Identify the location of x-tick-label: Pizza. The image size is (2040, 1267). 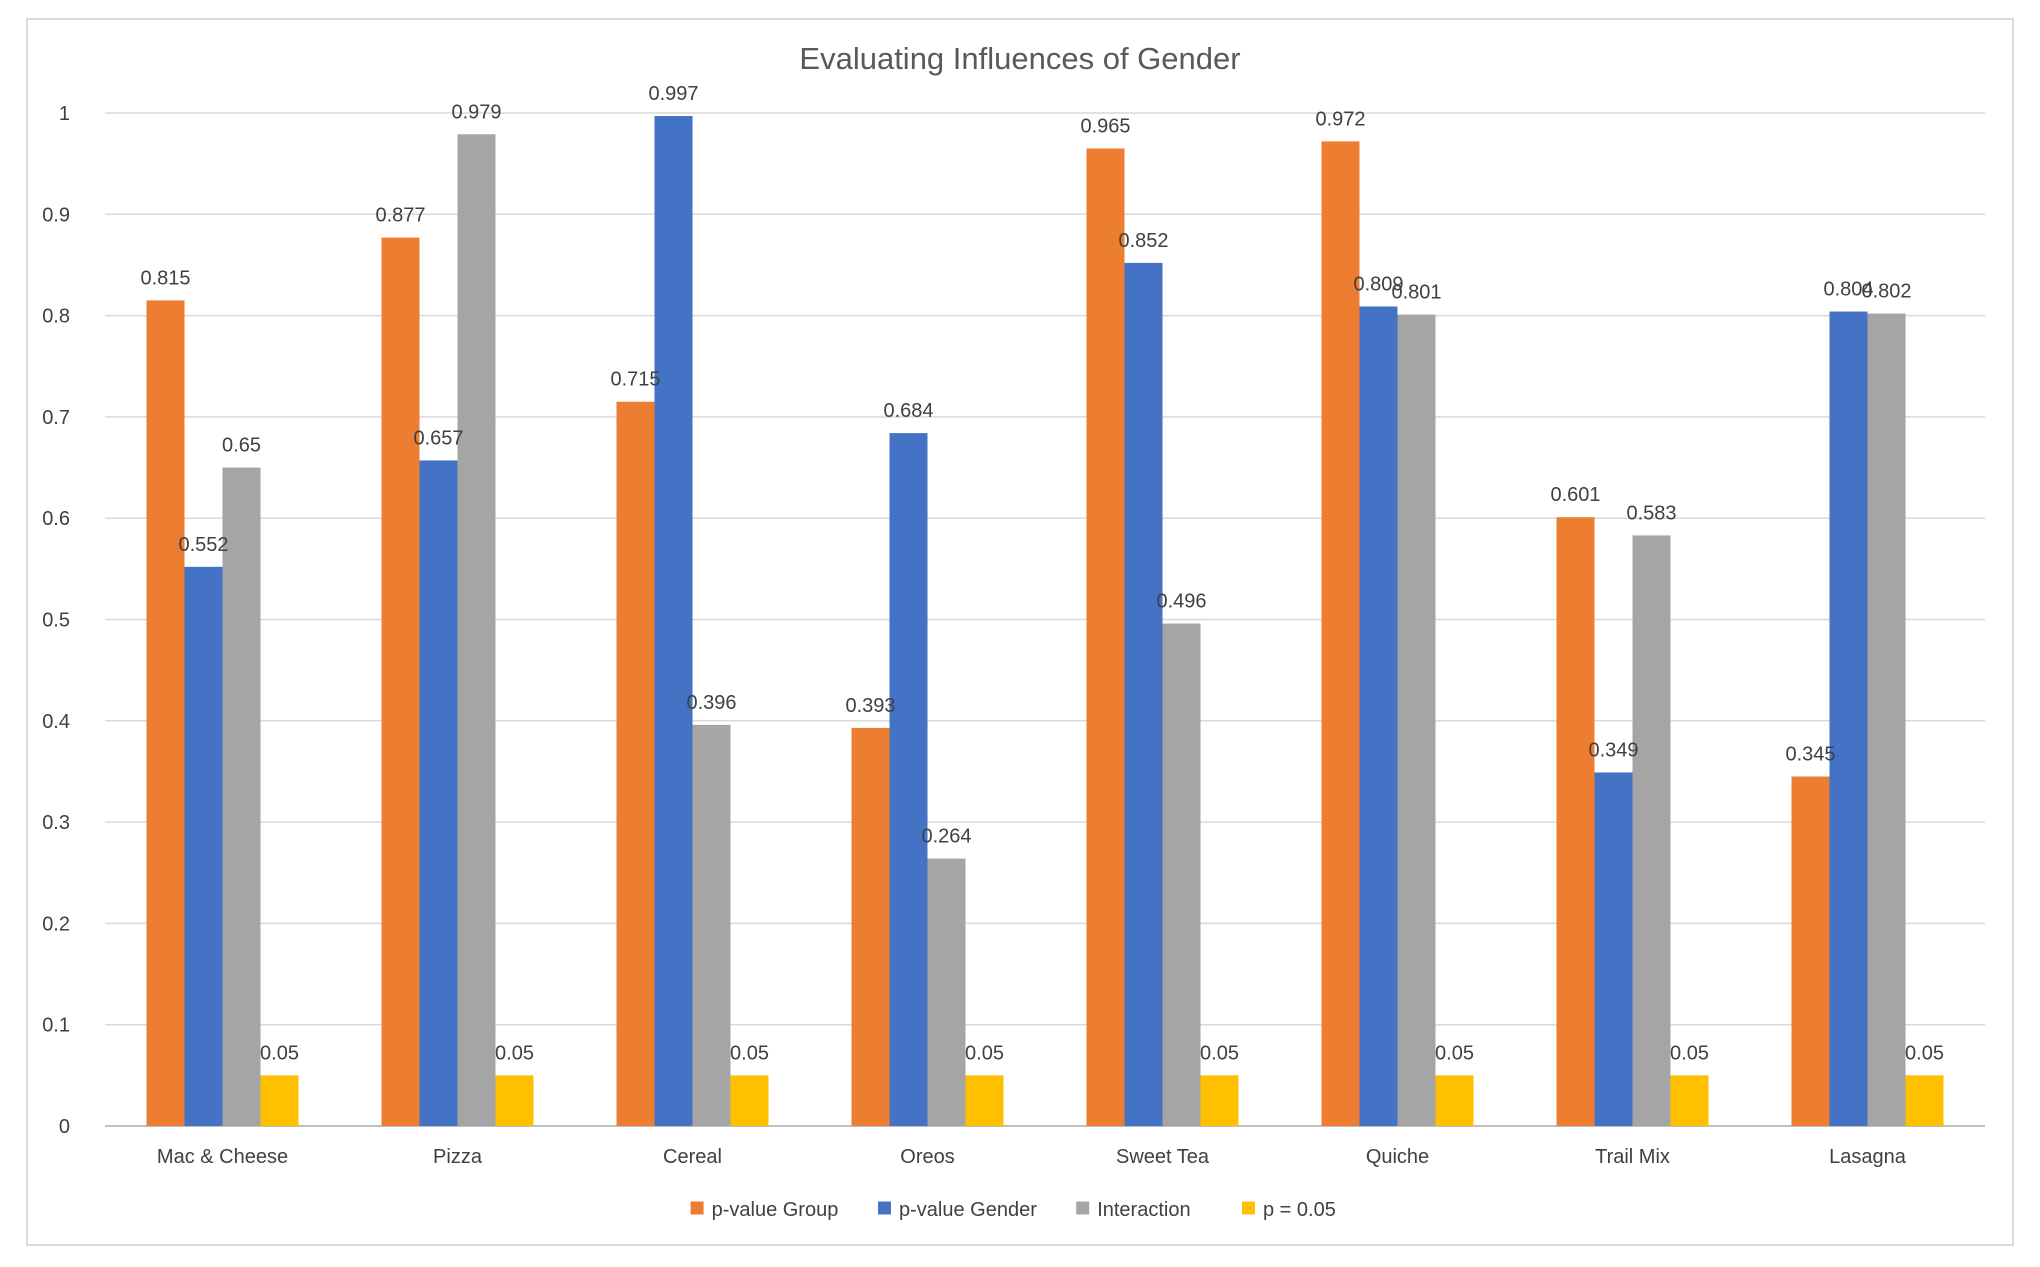
(458, 1157).